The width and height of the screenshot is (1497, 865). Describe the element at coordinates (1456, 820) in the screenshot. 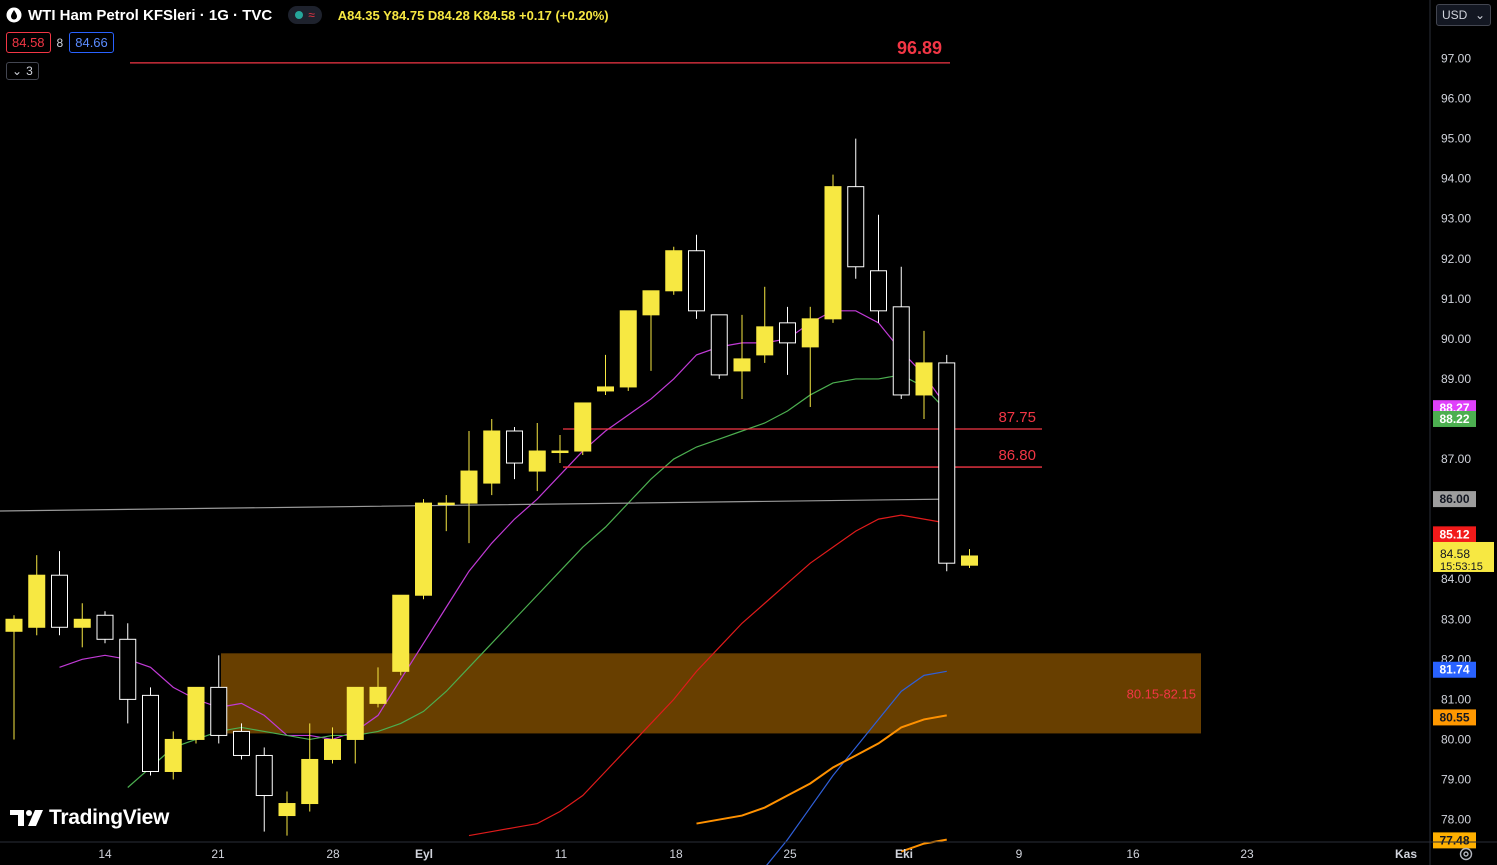

I see `y-tick-label: 78.00` at that location.